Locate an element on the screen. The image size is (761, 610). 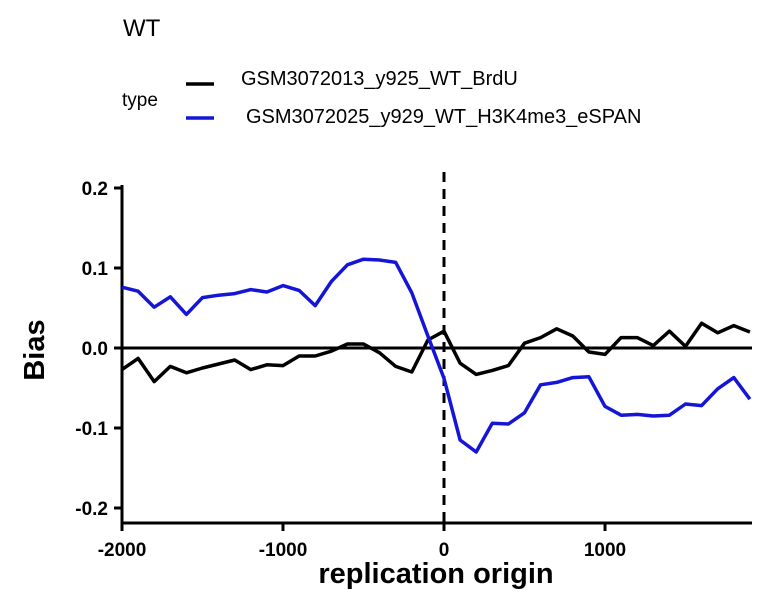
x-axis-title: replication origin is located at coordinates (435, 574).